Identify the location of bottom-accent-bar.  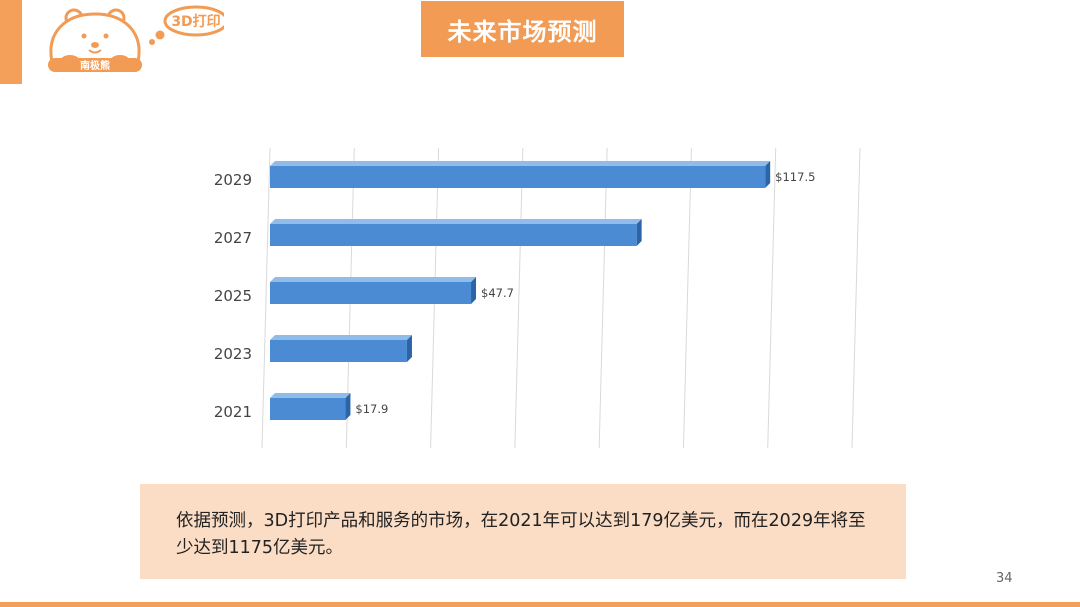
(540, 604).